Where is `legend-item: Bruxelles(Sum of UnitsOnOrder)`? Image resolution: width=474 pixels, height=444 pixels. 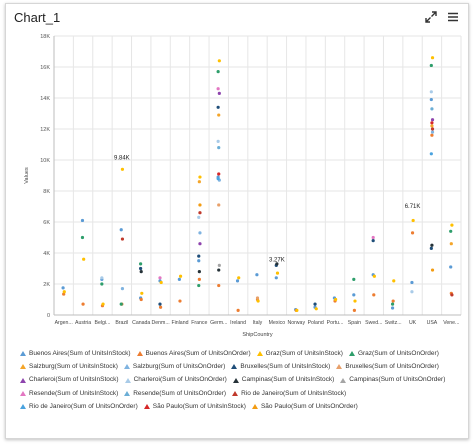 legend-item: Bruxelles(Sum of UnitsOnOrder) is located at coordinates (387, 366).